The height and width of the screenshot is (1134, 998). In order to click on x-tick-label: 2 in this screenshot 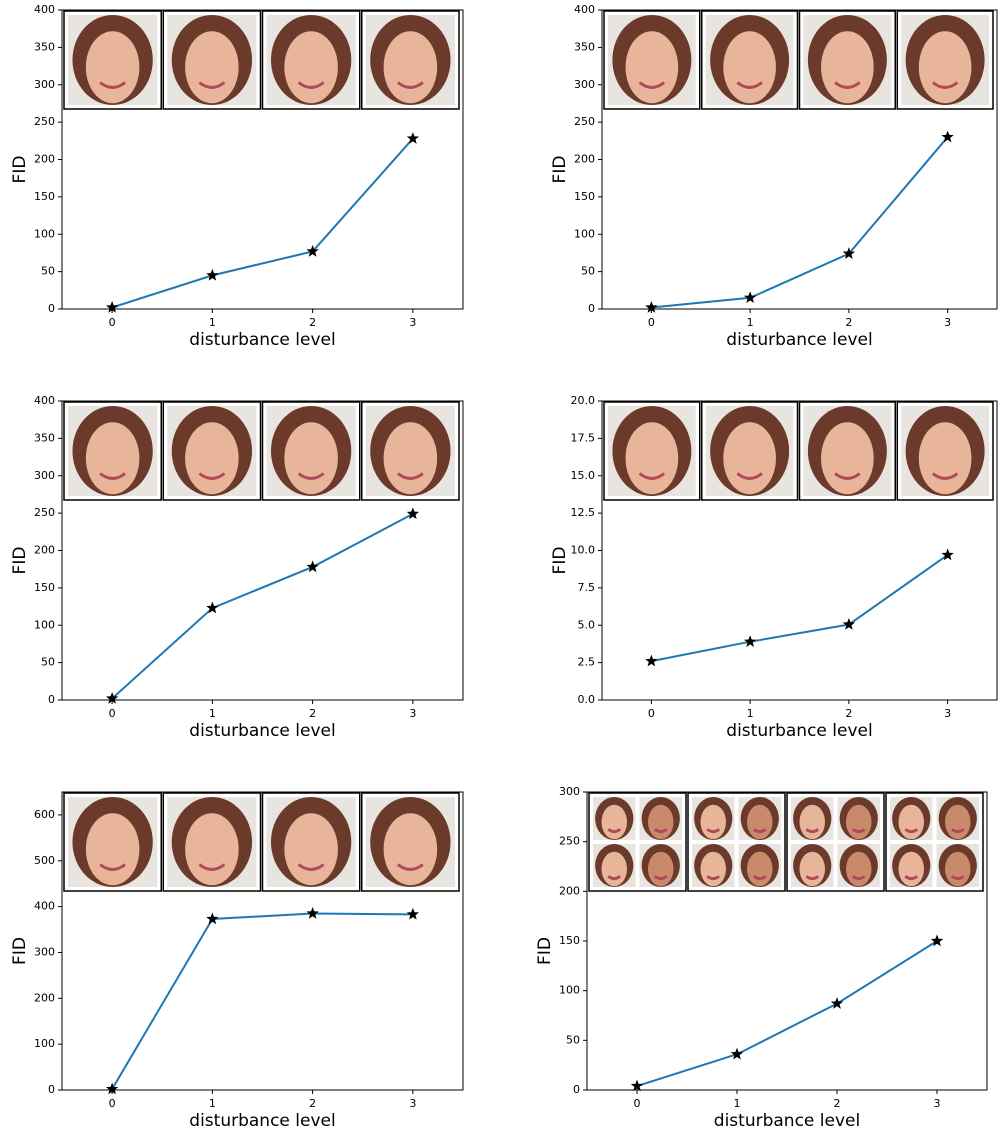, I will do `click(312, 1103)`.